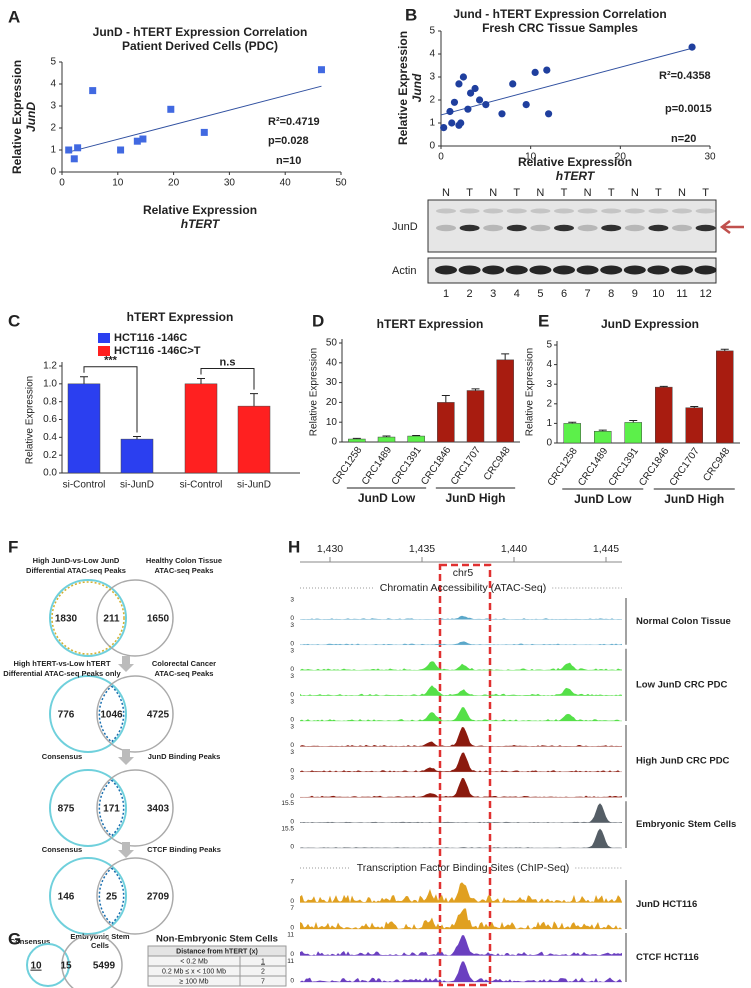 The image size is (751, 988). Describe the element at coordinates (540, 294) in the screenshot. I see `lane-number: 5` at that location.